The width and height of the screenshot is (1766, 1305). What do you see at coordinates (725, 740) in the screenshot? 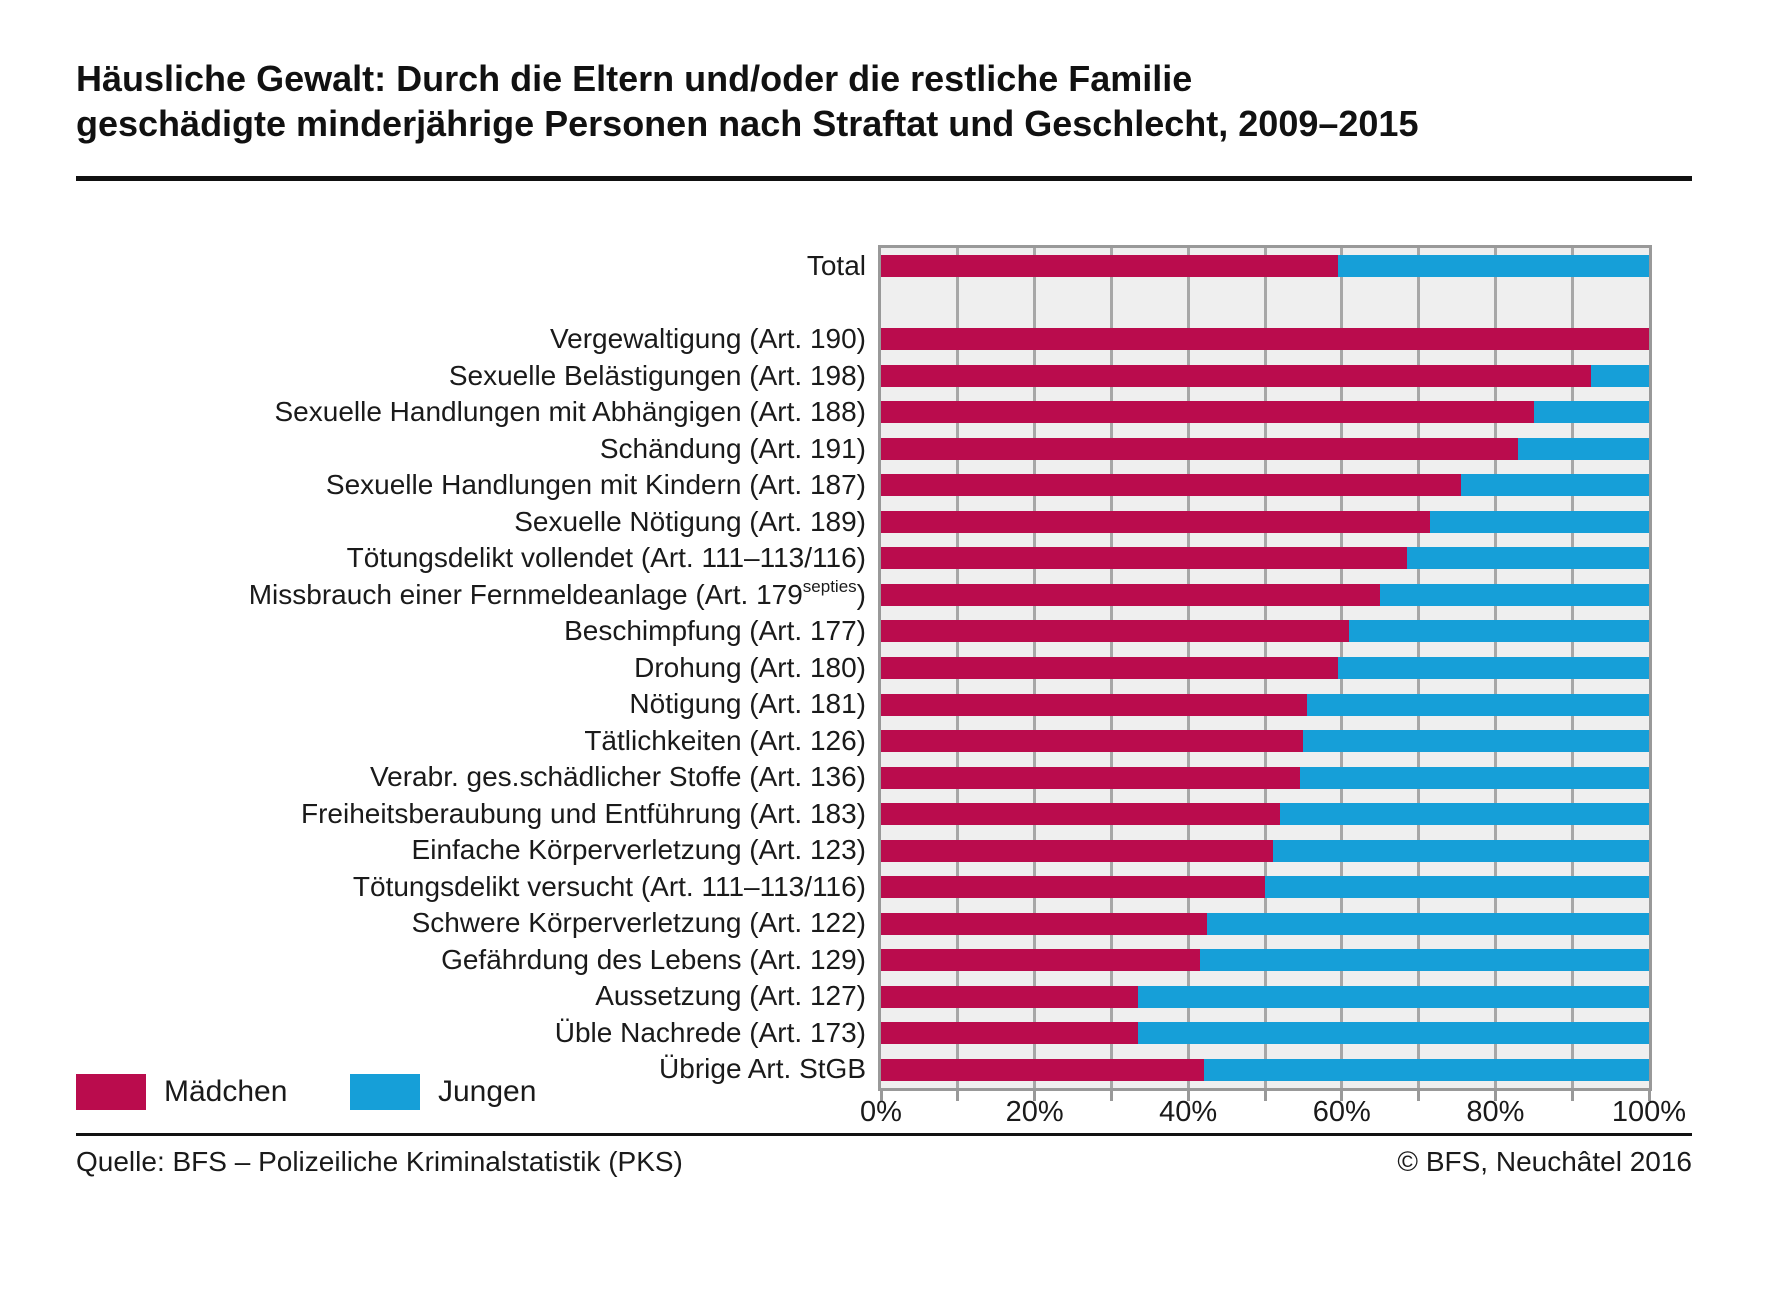
I see `label-text: Tätlichkeiten (Art. 126)` at bounding box center [725, 740].